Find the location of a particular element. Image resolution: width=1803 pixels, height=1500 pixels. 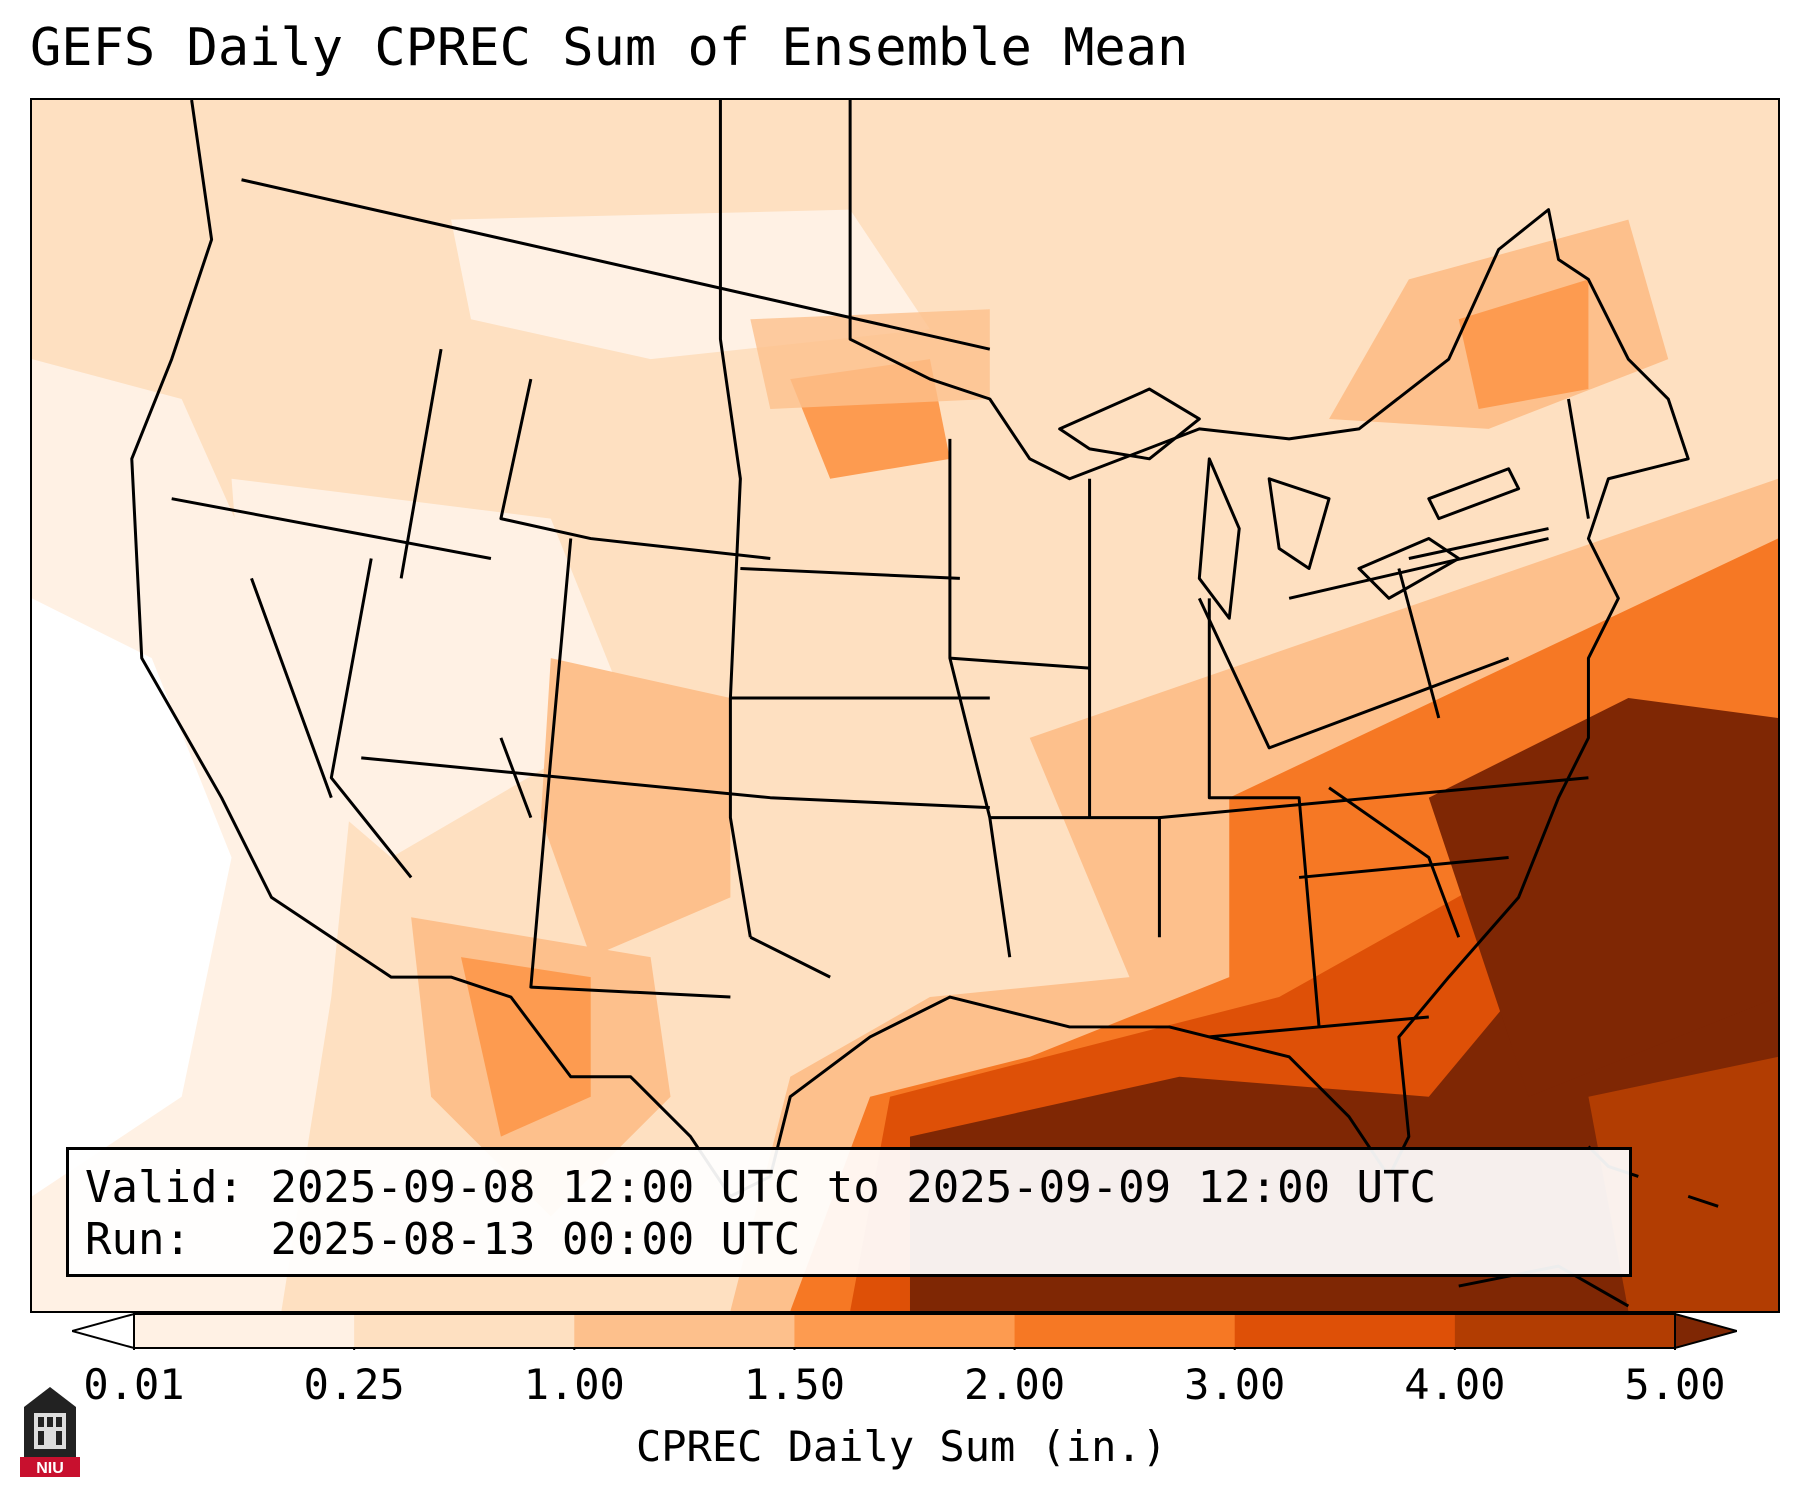

valid-label: Valid: is located at coordinates (164, 1187).